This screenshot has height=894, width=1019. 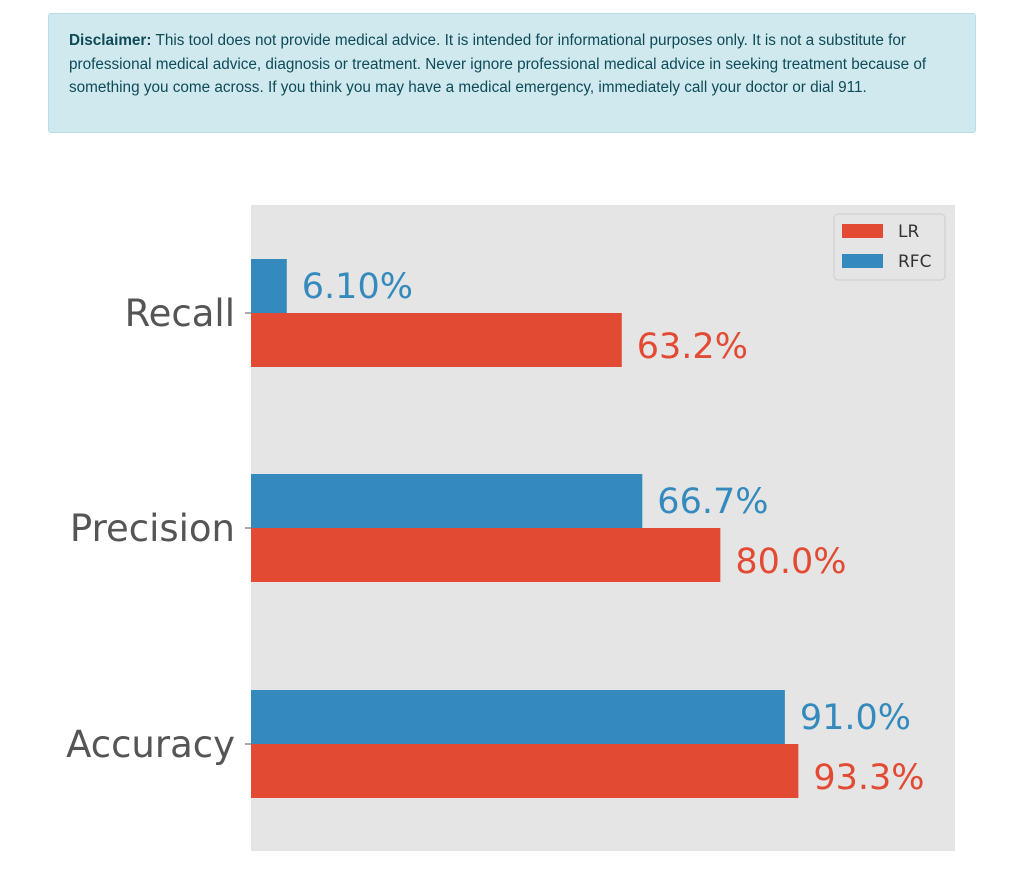 What do you see at coordinates (862, 231) in the screenshot?
I see `legend-swatch-lr` at bounding box center [862, 231].